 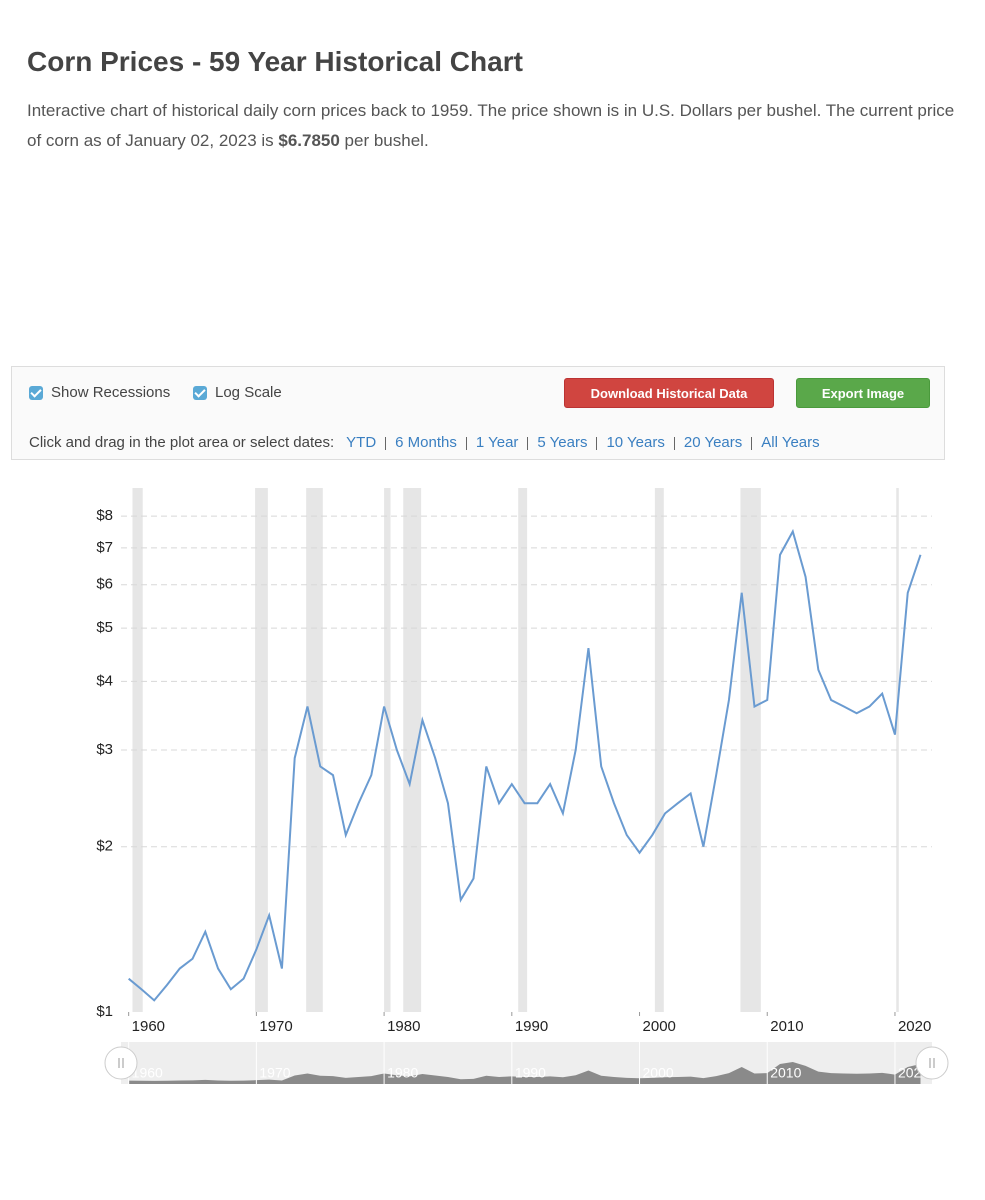 What do you see at coordinates (785, 1073) in the screenshot?
I see `navigator-label: 2010` at bounding box center [785, 1073].